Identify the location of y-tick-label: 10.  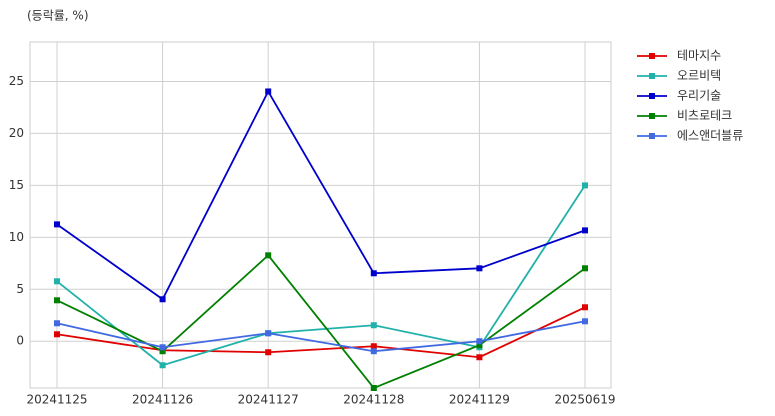
(16, 237).